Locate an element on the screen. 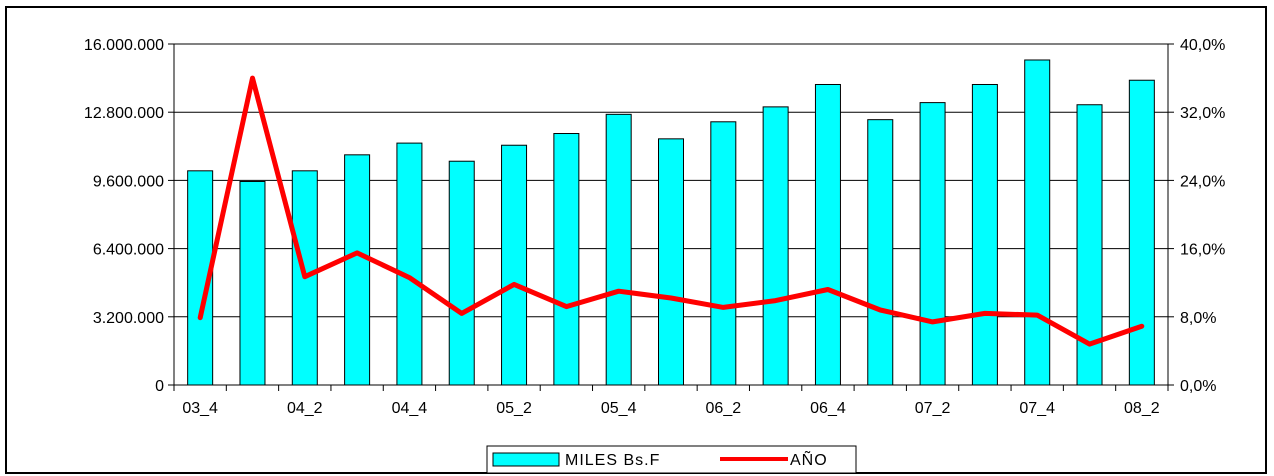 Image resolution: width=1274 pixels, height=476 pixels. x-axis-tick-label: 04_2 is located at coordinates (305, 408).